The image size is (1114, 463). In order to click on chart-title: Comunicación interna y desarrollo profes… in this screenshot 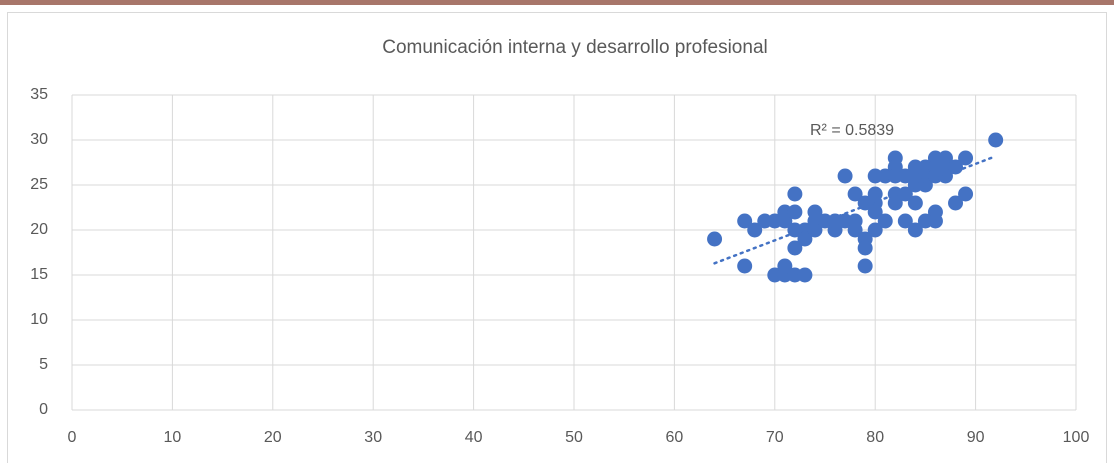, I will do `click(574, 47)`.